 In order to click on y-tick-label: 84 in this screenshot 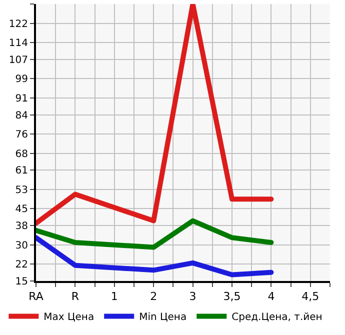, I will do `click(21, 116)`.